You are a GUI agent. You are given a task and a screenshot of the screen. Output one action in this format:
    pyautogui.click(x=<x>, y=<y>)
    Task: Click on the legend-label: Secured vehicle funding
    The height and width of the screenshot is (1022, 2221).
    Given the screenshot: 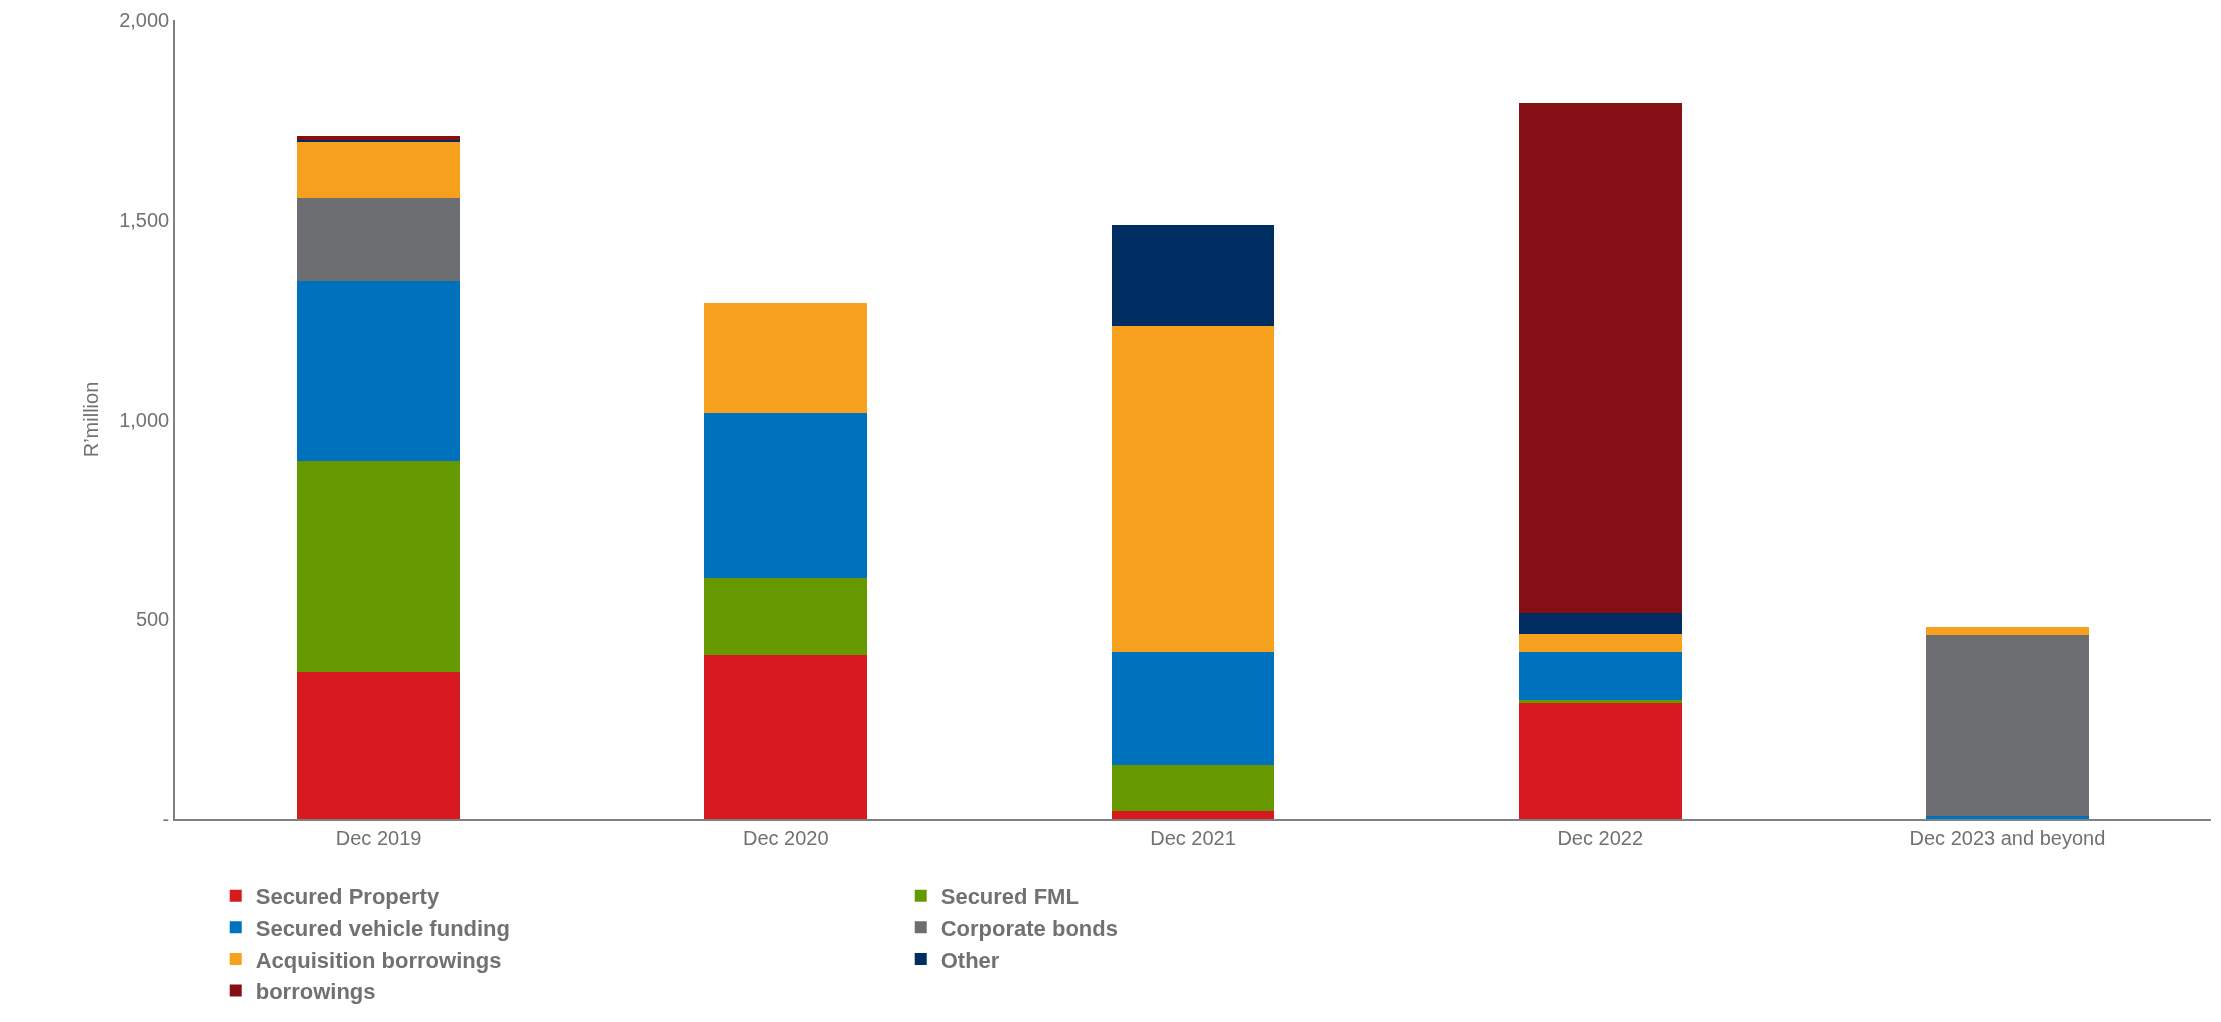 What is the action you would take?
    pyautogui.click(x=382, y=928)
    